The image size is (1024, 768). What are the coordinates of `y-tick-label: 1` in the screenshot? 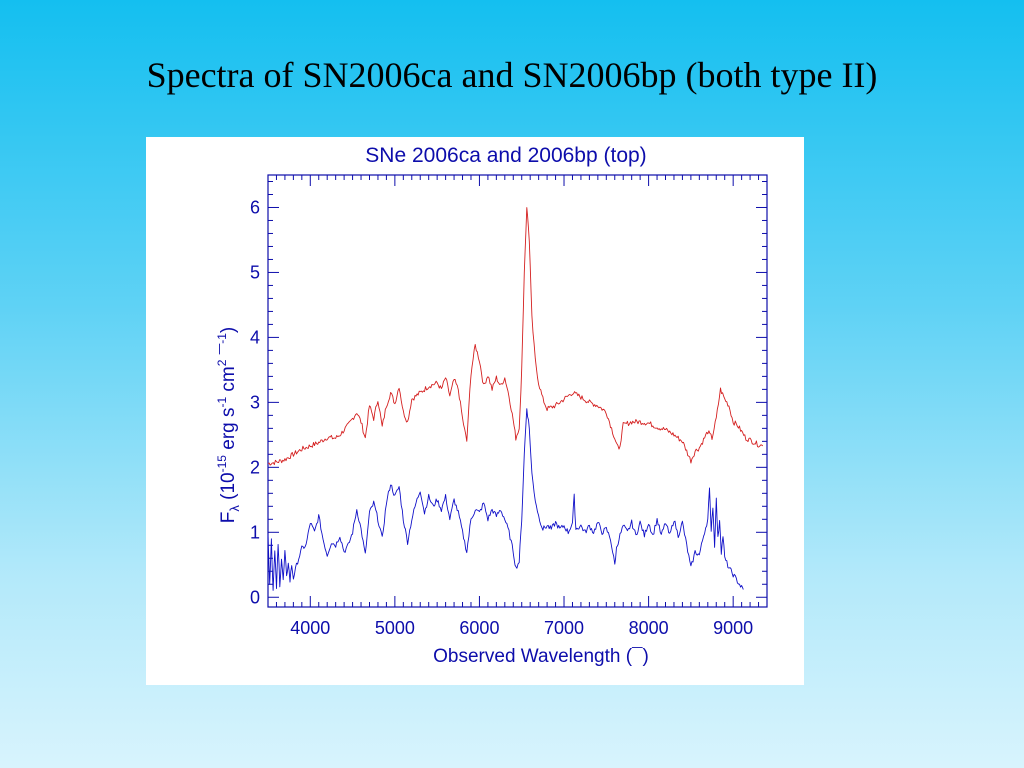 It's located at (255, 532).